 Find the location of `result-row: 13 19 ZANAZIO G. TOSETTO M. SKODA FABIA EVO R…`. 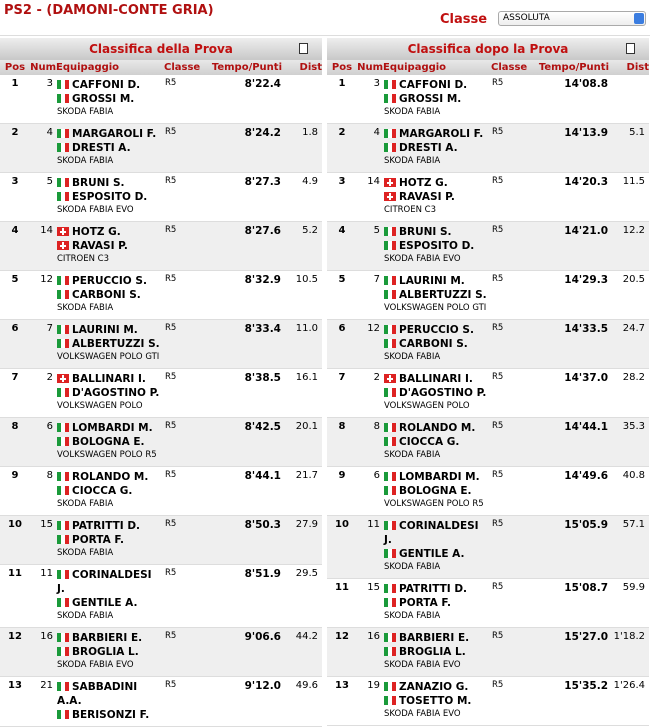

result-row: 13 19 ZANAZIO G. TOSETTO M. SKODA FABIA EVO R… is located at coordinates (488, 701).